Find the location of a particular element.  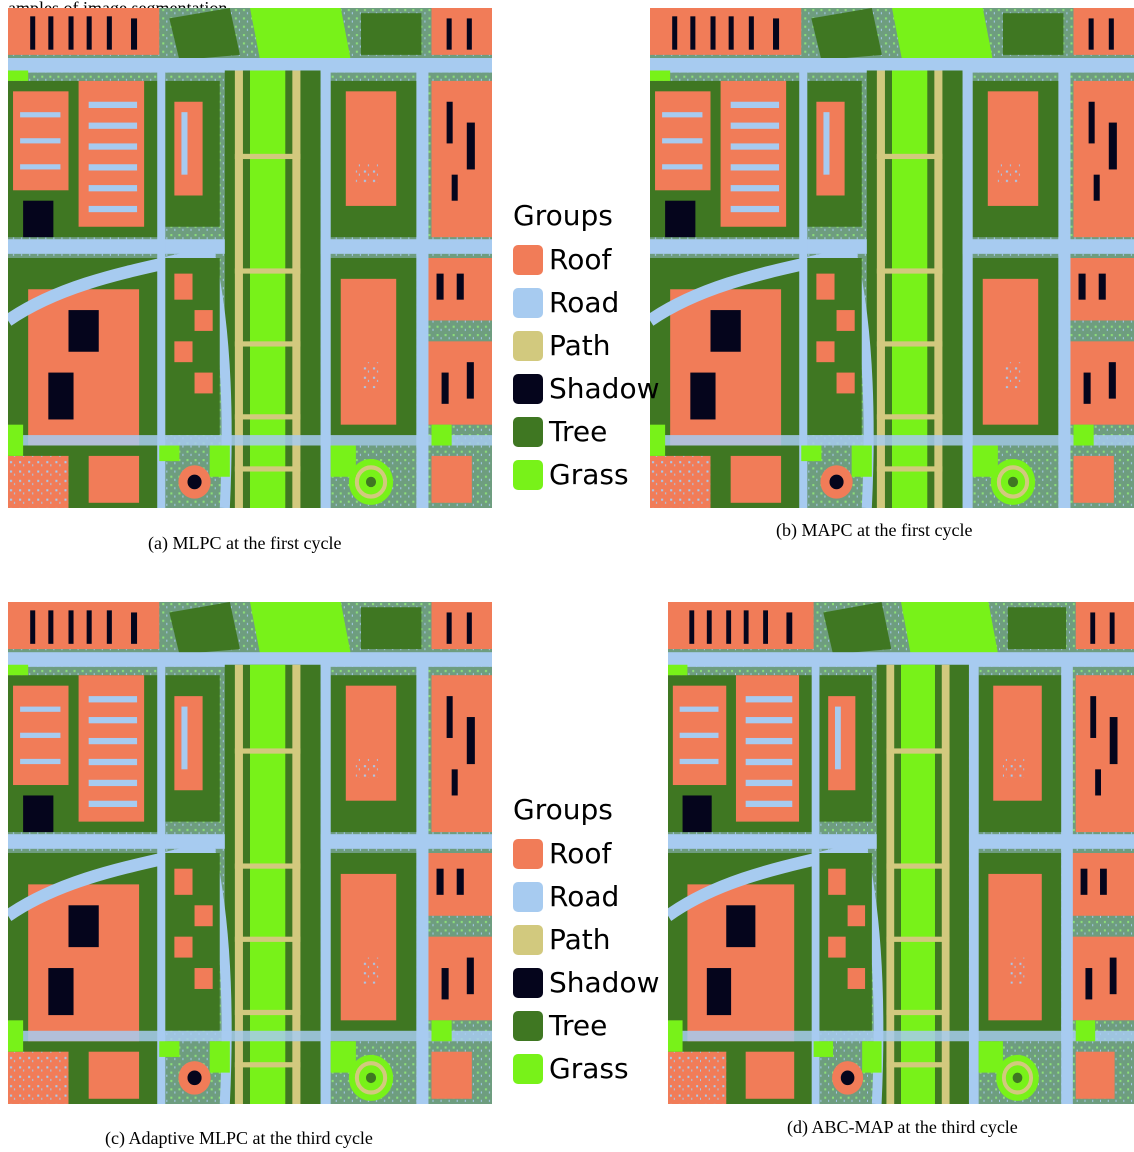

caption-c: (c) Adaptive MLPC at the third cycle is located at coordinates (239, 1138).